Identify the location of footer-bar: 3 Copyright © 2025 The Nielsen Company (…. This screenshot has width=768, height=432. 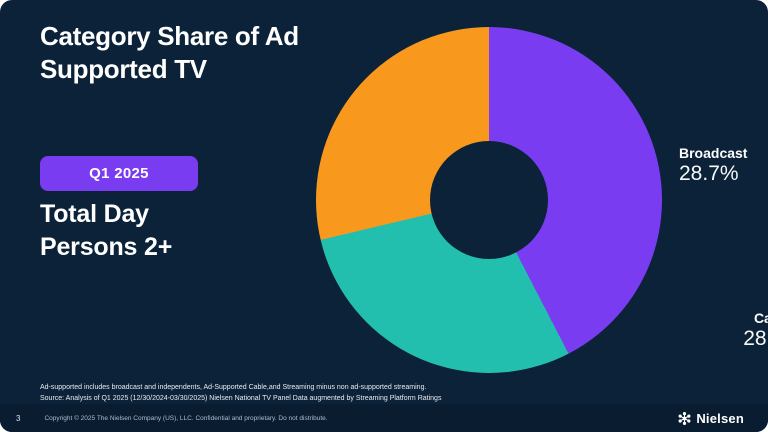
(384, 418).